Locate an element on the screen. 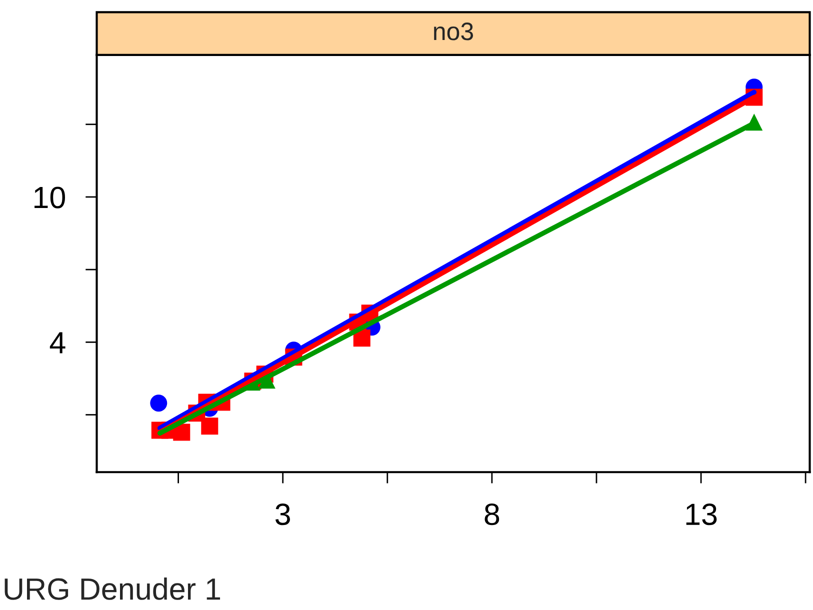 The image size is (813, 610). x-tick-label: 13 is located at coordinates (701, 515).